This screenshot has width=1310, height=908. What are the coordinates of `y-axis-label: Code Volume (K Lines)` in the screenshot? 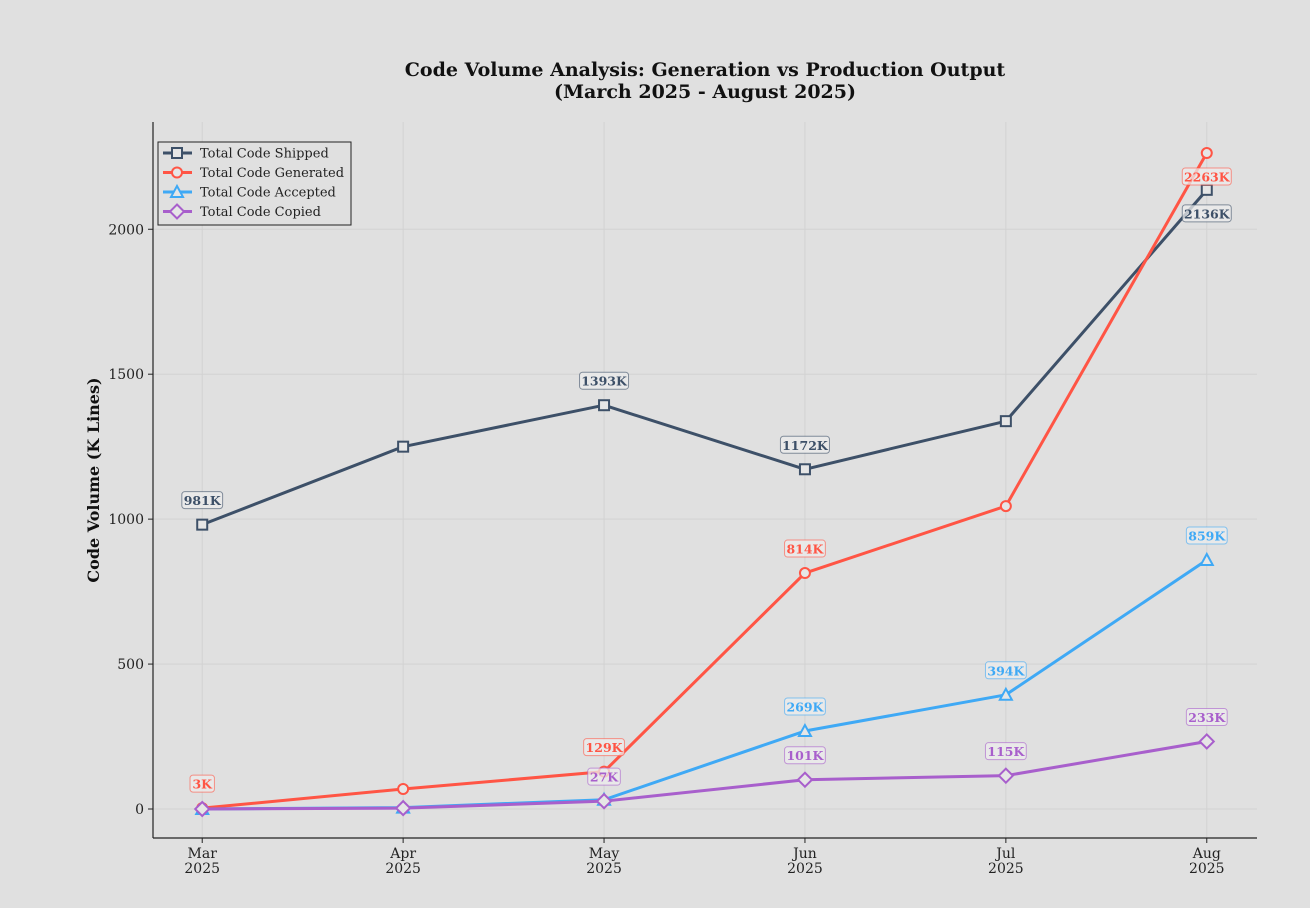 It's located at (93, 479).